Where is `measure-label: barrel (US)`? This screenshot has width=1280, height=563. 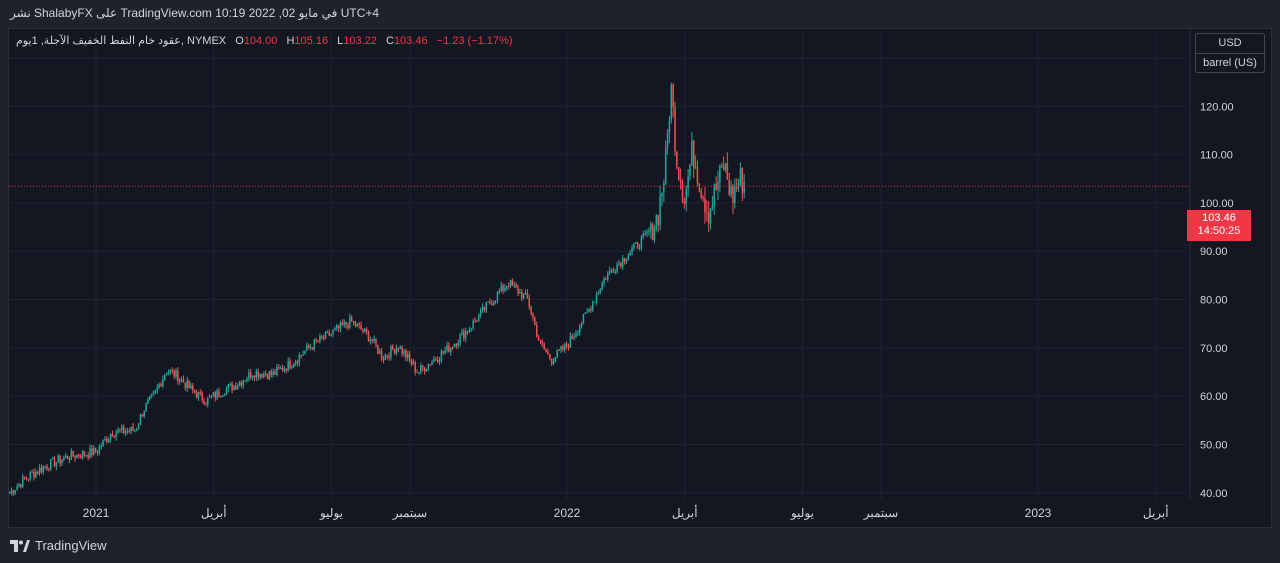 measure-label: barrel (US) is located at coordinates (1230, 63).